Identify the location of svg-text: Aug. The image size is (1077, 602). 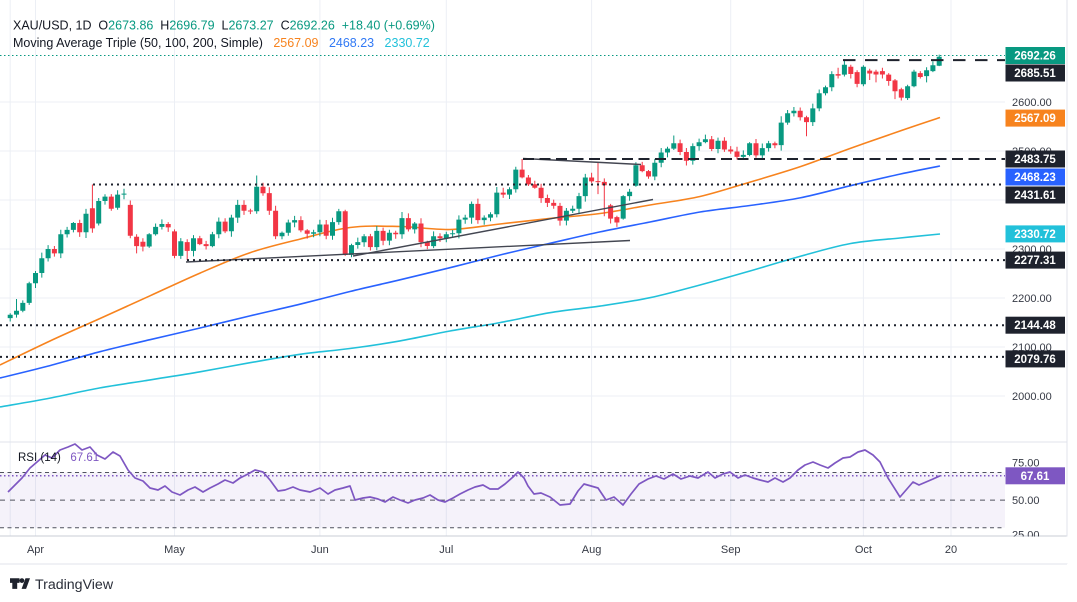
(592, 550).